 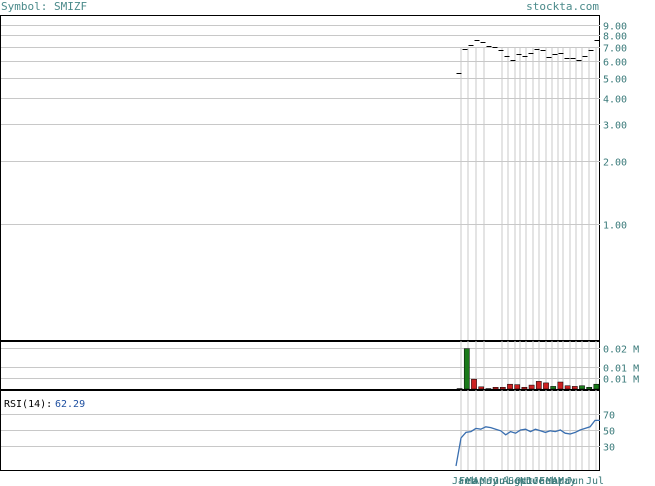 What do you see at coordinates (615, 80) in the screenshot?
I see `price-tick-label: 5.00` at bounding box center [615, 80].